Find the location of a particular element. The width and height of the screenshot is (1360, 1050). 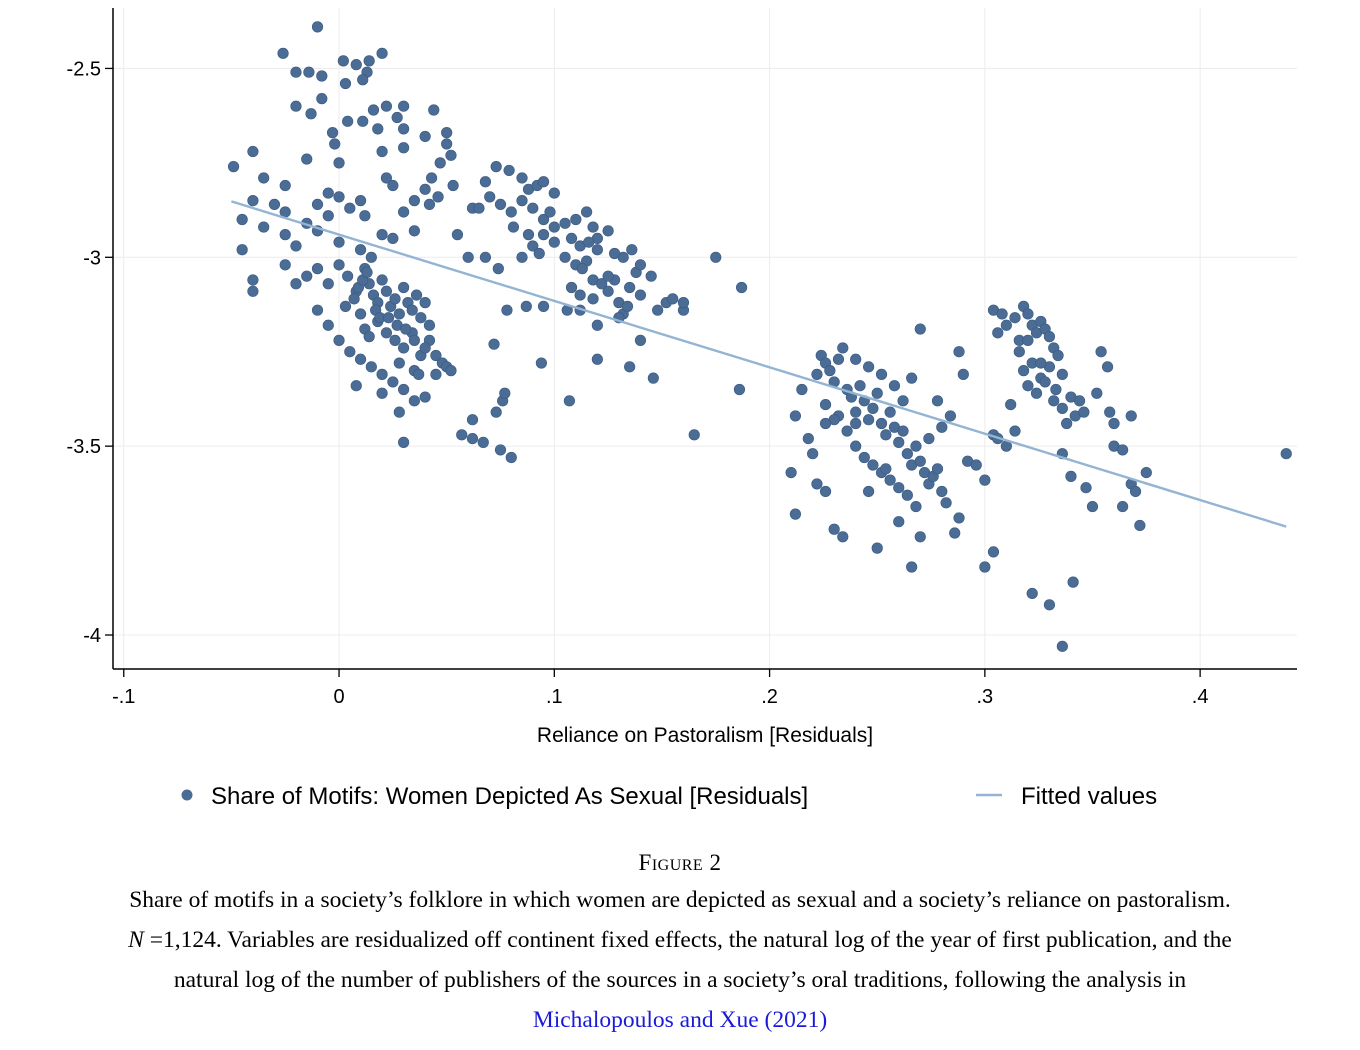

x-axis-ticks: -.1 0 .1 .2 .3 .4 is located at coordinates (660, 688).